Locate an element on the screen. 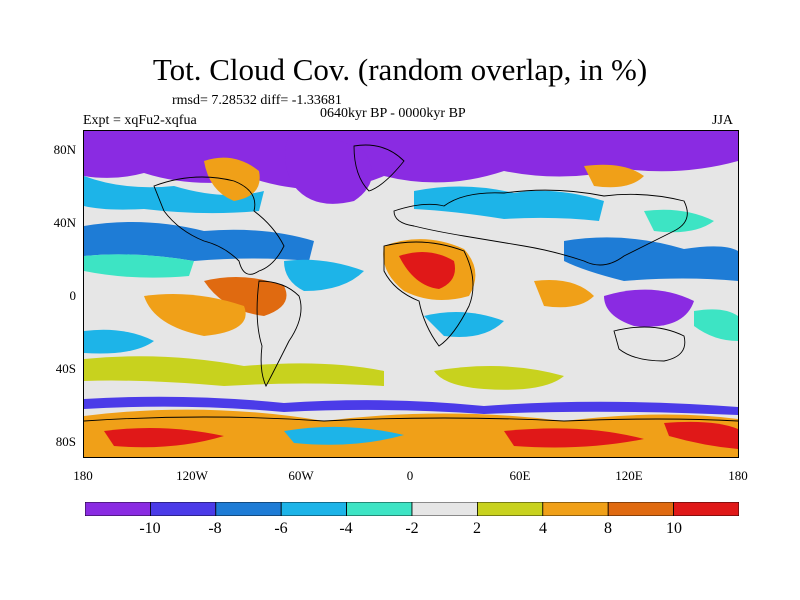 The width and height of the screenshot is (800, 600). colorbar-label: 8 is located at coordinates (608, 528).